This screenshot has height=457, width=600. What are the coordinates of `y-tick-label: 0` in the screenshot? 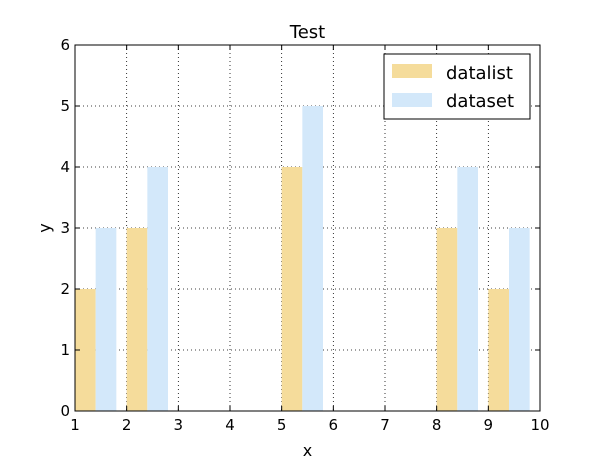 It's located at (65, 411).